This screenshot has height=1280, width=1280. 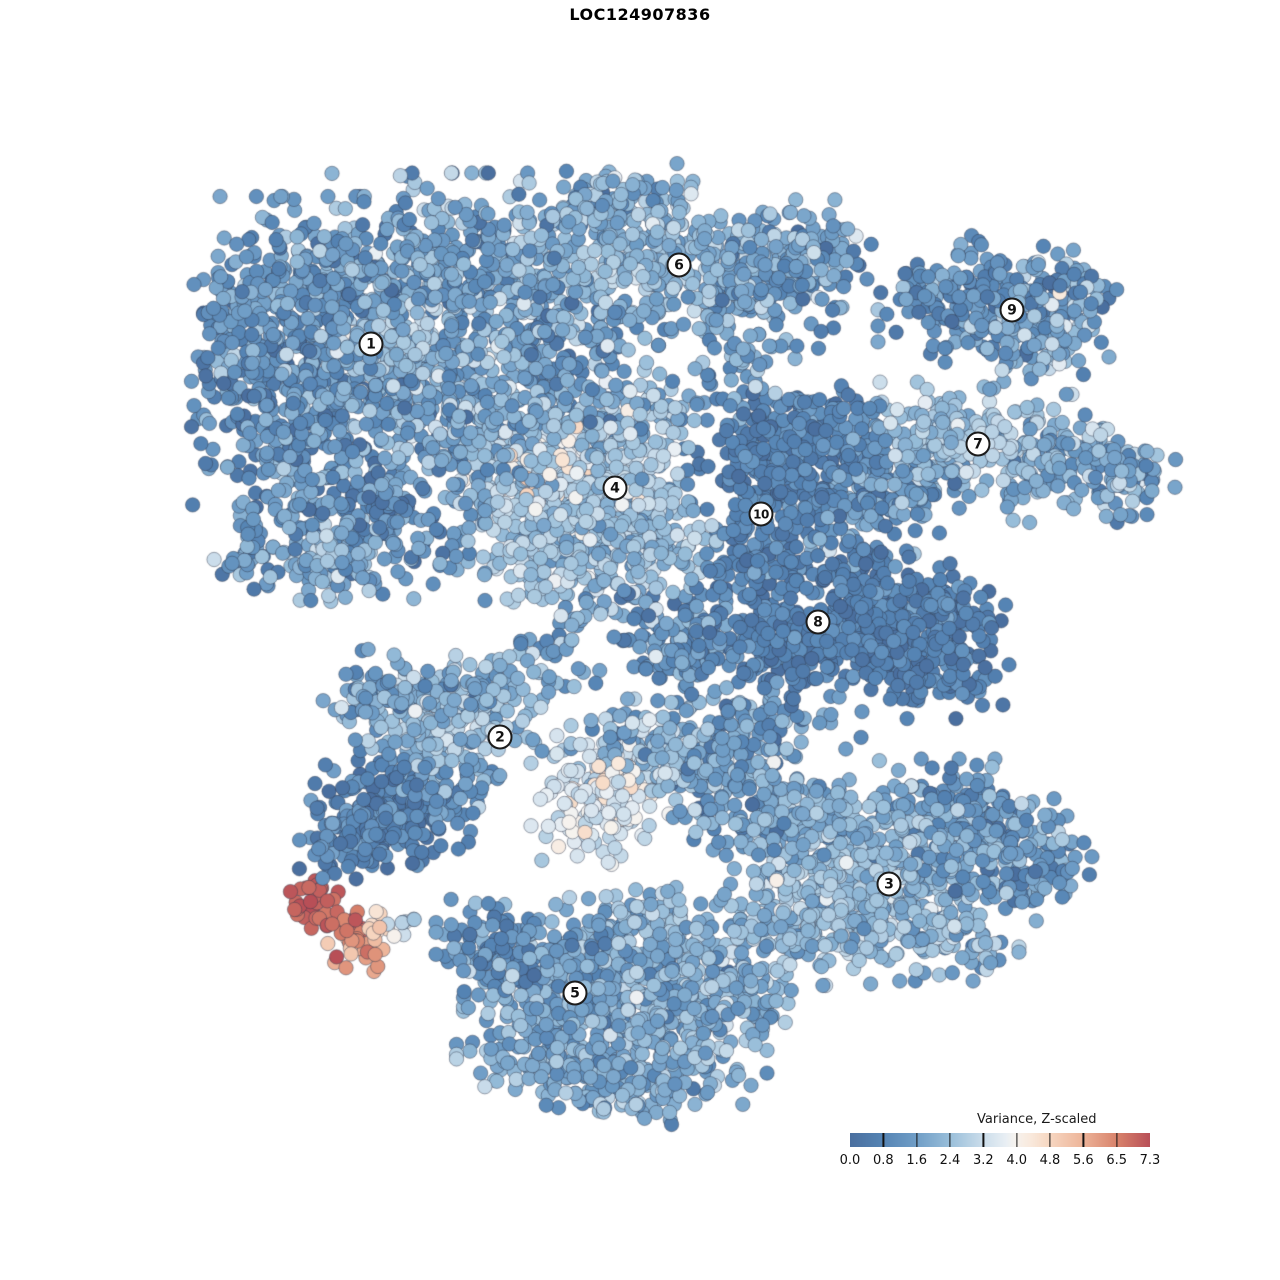 What do you see at coordinates (1116, 1160) in the screenshot?
I see `colorbar-tick-label: 6.5` at bounding box center [1116, 1160].